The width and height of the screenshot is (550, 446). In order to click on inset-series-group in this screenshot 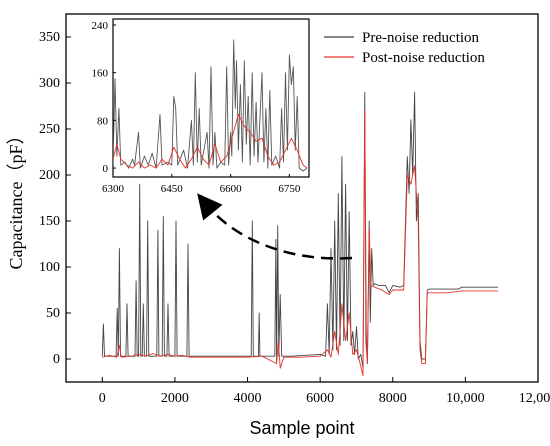, I will do `click(210, 105)`.